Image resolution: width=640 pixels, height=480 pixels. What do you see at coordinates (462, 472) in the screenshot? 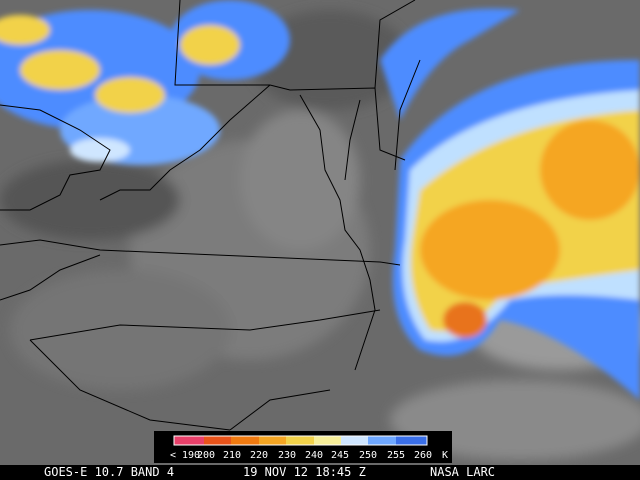
I see `source-label: NASA LARC` at bounding box center [462, 472].